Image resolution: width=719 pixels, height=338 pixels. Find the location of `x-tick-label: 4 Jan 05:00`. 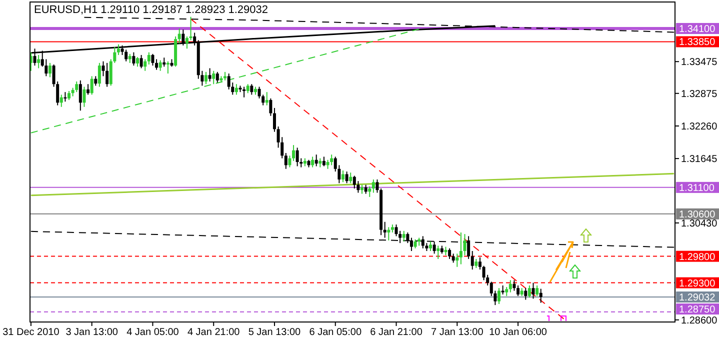

x-tick-label: 4 Jan 05:00 is located at coordinates (153, 332).